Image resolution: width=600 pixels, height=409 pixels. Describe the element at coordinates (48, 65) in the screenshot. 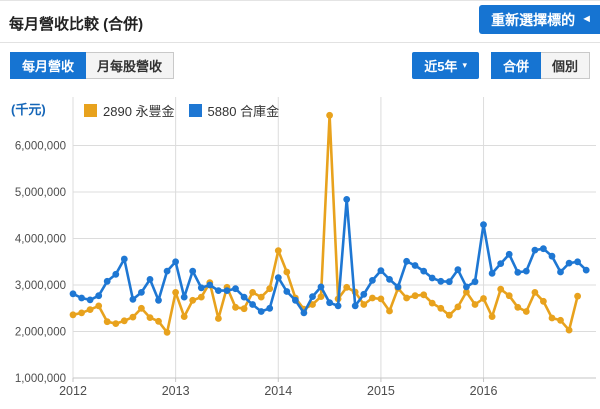

I see `tab-monthly-revenue: 每月營收` at that location.